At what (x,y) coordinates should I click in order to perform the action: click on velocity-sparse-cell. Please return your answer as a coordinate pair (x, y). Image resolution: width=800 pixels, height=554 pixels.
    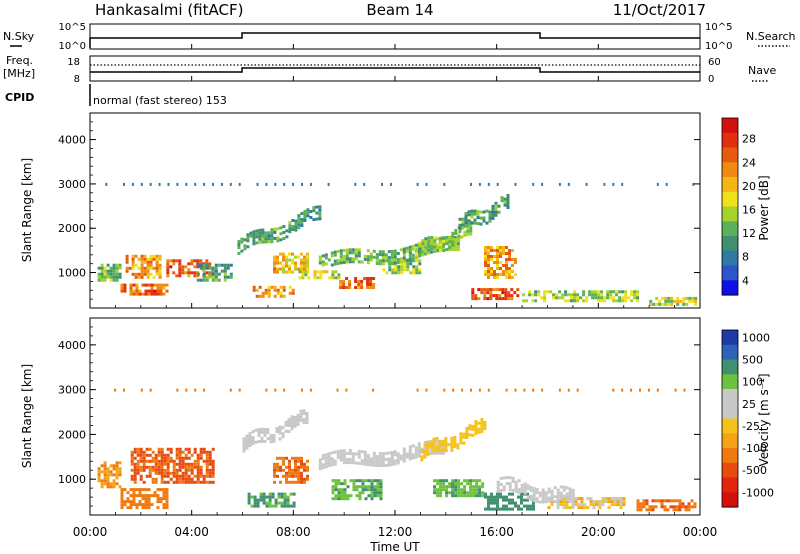
    Looking at the image, I should click on (542, 390).